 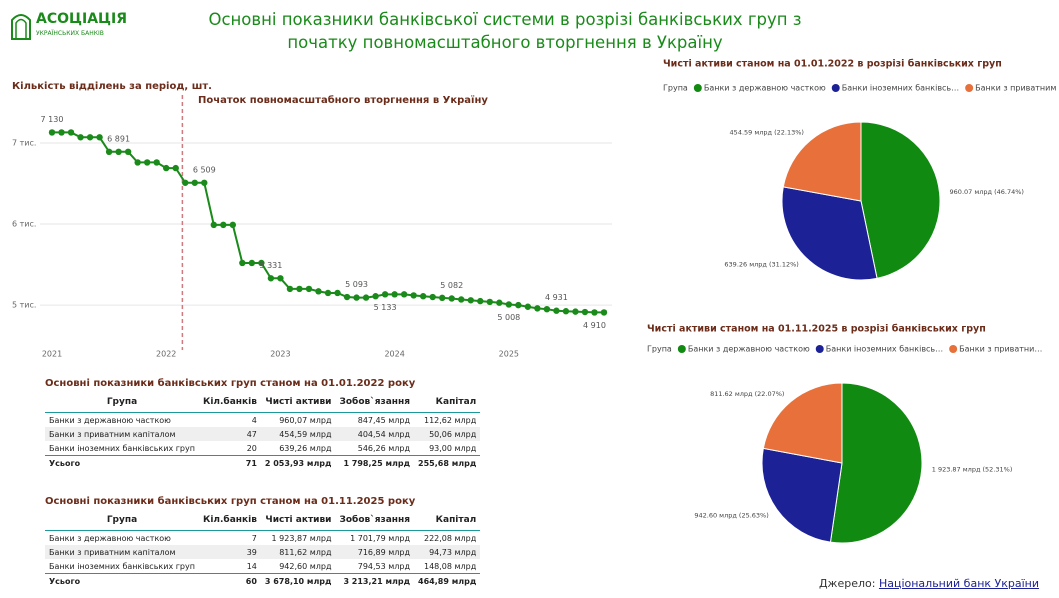 What do you see at coordinates (749, 349) in the screenshot?
I see `legend-label: Банки з державною часткою` at bounding box center [749, 349].